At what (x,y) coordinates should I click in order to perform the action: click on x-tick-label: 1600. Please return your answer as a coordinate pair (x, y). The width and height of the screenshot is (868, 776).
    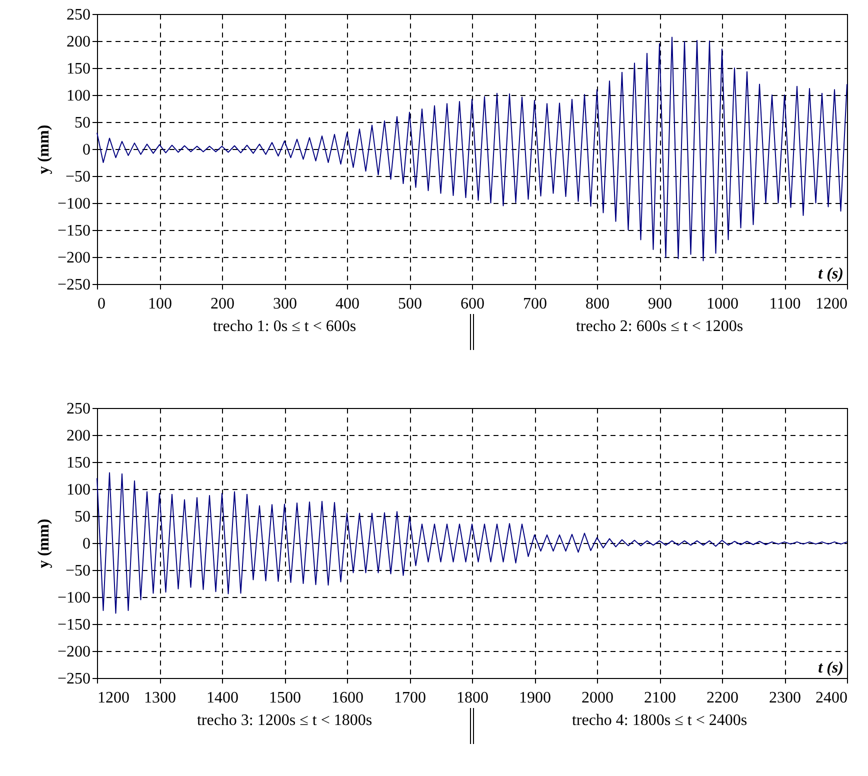
    Looking at the image, I should click on (348, 698).